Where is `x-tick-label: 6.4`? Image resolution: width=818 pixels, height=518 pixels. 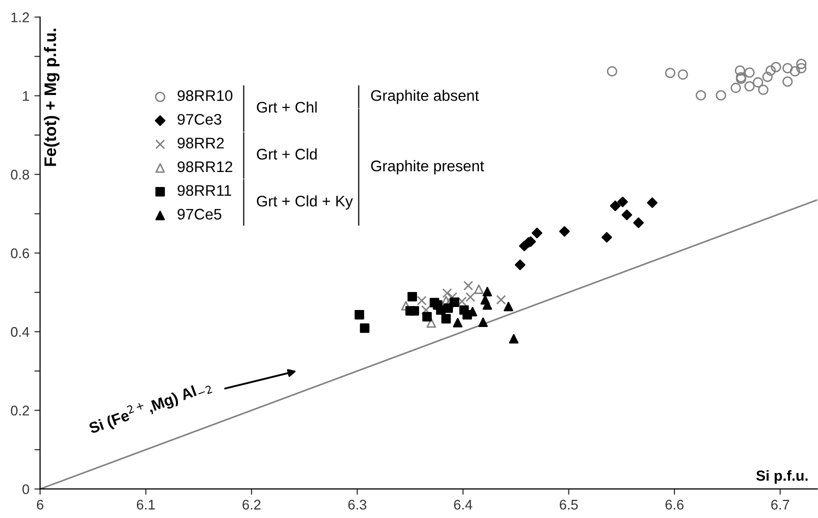
x-tick-label: 6.4 is located at coordinates (463, 505).